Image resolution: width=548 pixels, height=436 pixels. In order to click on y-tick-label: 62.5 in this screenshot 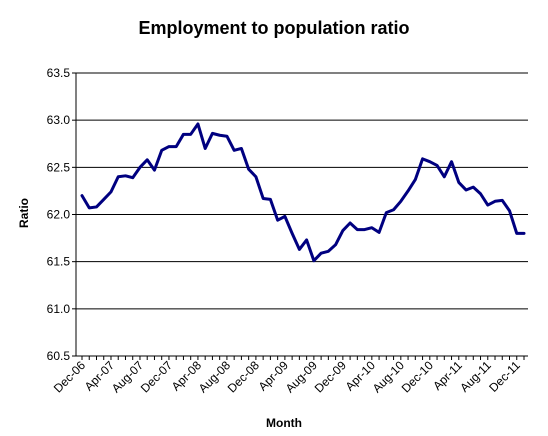, I will do `click(59, 167)`.